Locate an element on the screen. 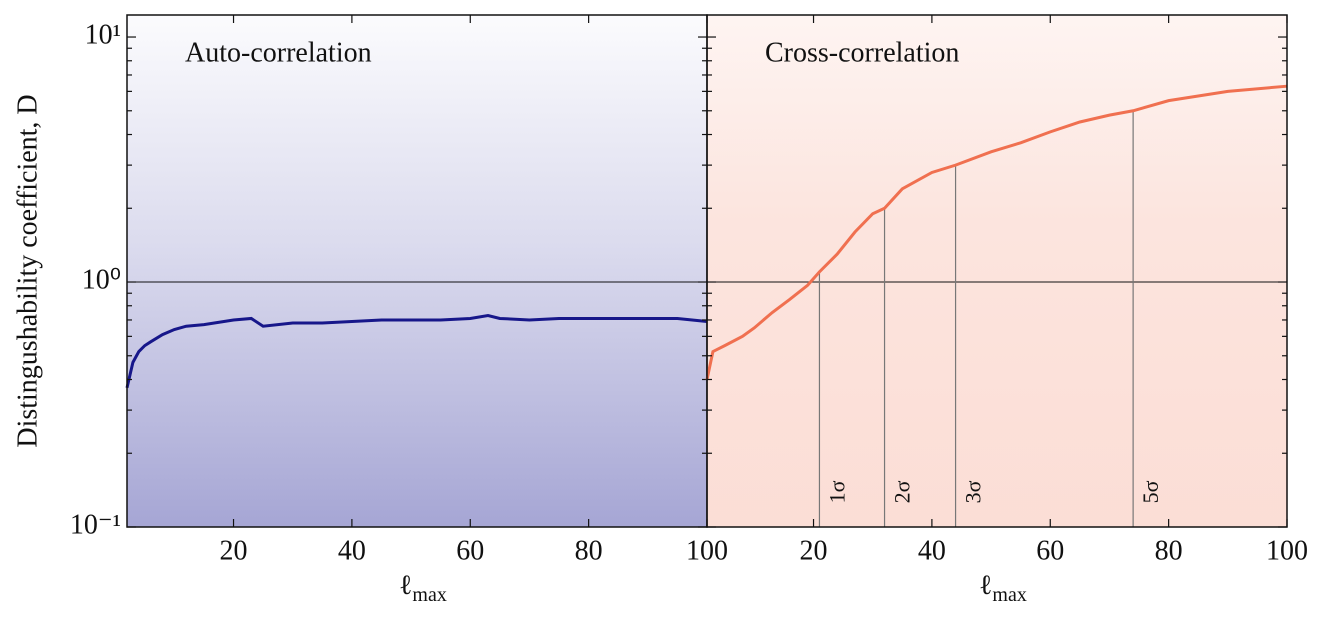 This screenshot has height=622, width=1330. sigma-label: 5σ is located at coordinates (1150, 491).